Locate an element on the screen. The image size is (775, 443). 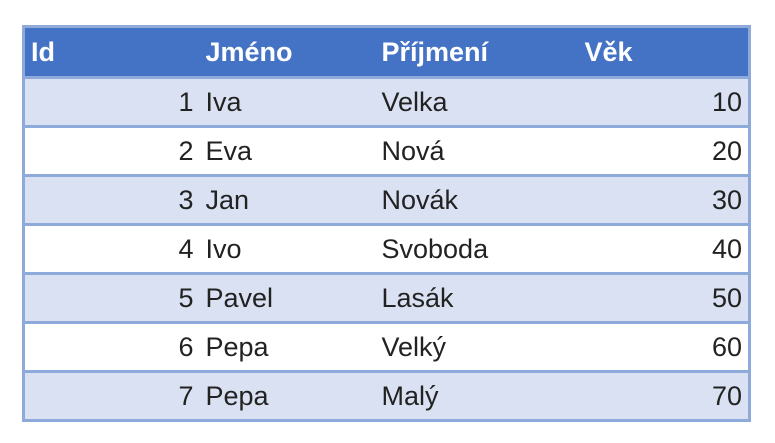
table-cell: Lasák is located at coordinates (477, 297).